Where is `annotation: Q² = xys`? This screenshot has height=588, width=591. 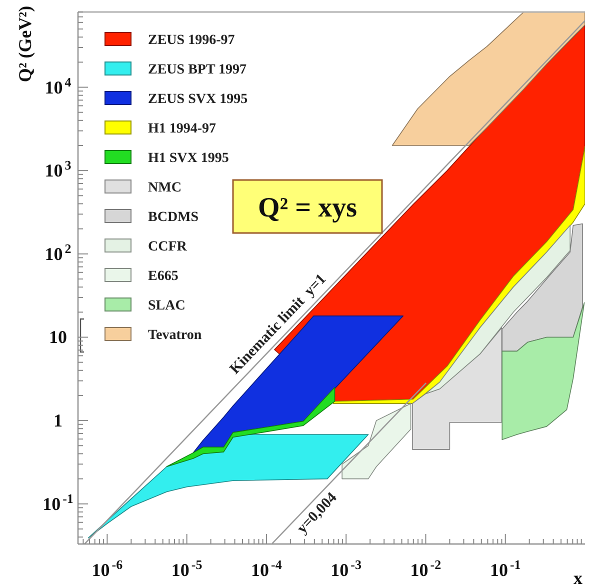
annotation: Q² = xys is located at coordinates (308, 208).